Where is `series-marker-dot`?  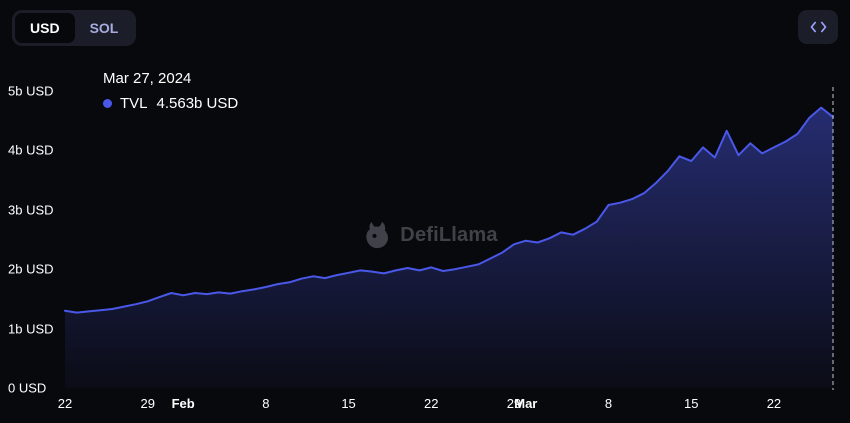 series-marker-dot is located at coordinates (107, 103).